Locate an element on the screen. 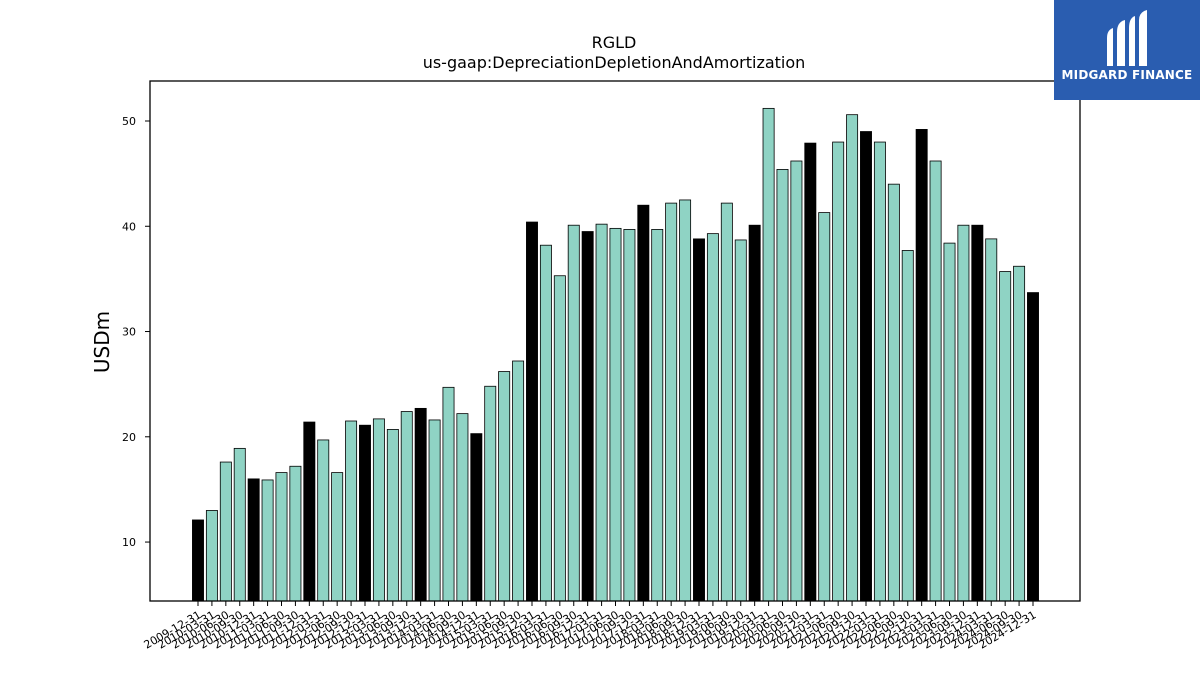  y-axis: 10 20 30 40 50 is located at coordinates (136, 332).